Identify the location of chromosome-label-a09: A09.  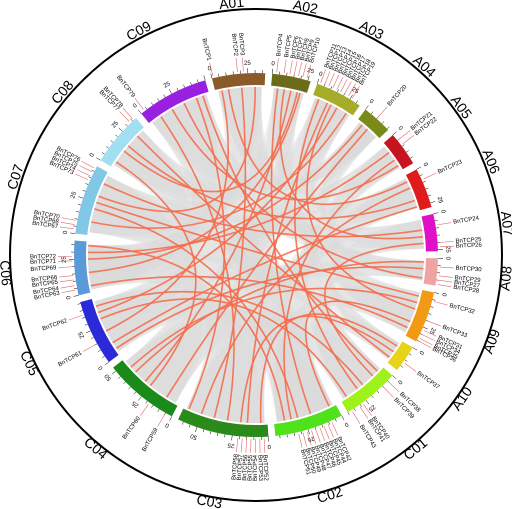
(492, 341).